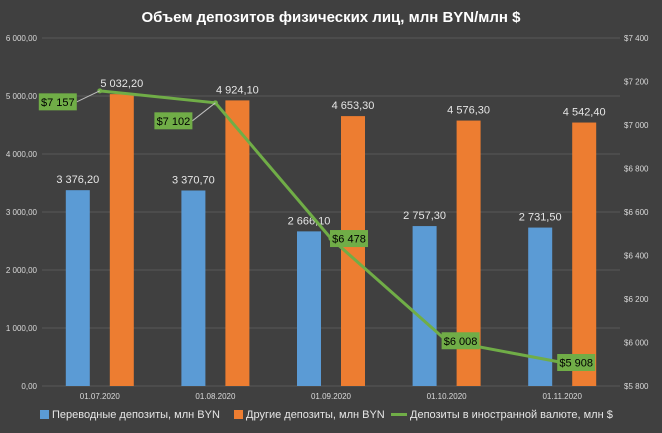  Describe the element at coordinates (353, 106) in the screenshot. I see `bar-data-label: 4 653,30` at that location.